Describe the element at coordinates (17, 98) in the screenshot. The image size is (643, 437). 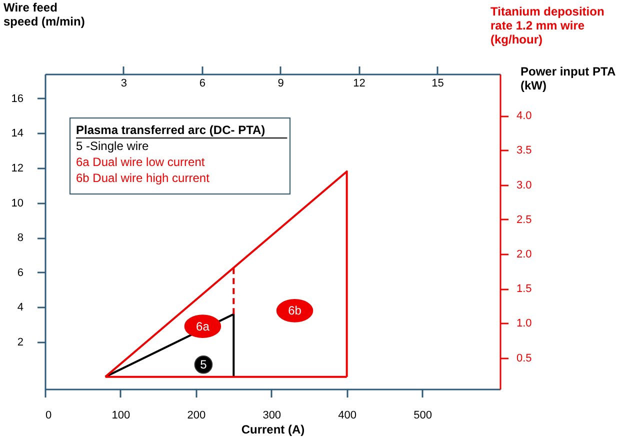
I see `y-tick-label: 16` at that location.